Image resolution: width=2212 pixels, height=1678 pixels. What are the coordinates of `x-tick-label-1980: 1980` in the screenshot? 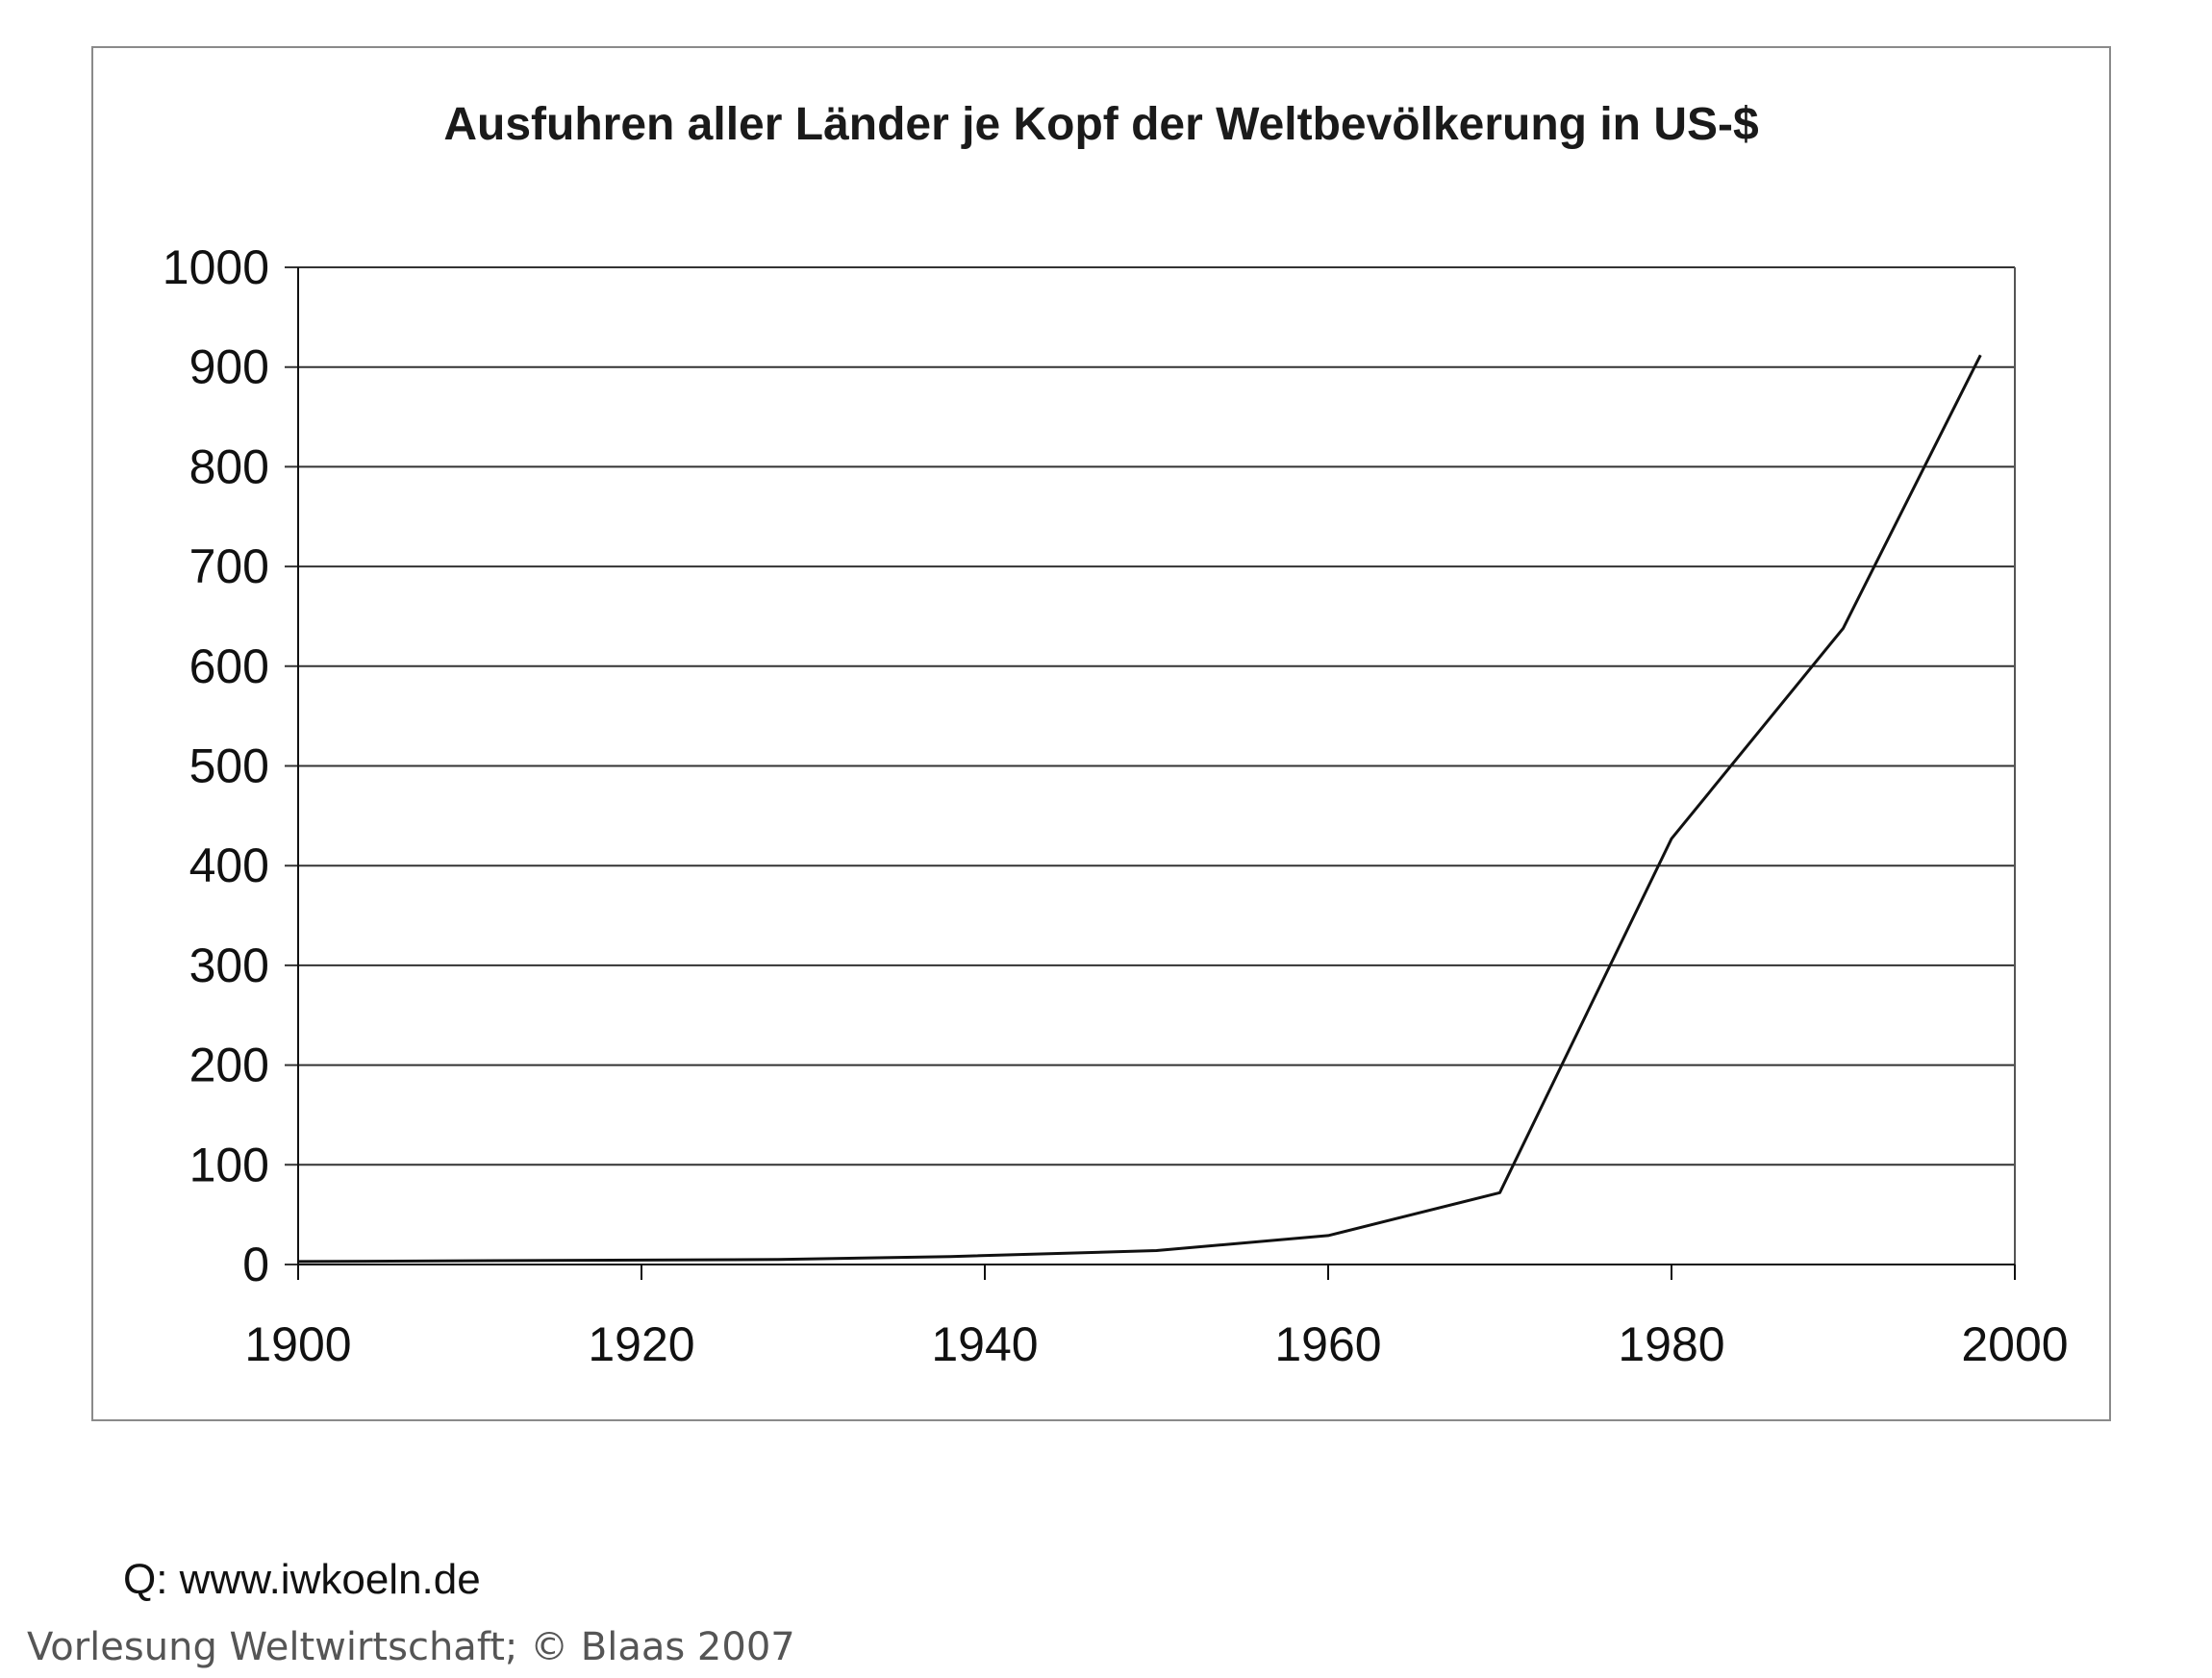 It's located at (1671, 1344).